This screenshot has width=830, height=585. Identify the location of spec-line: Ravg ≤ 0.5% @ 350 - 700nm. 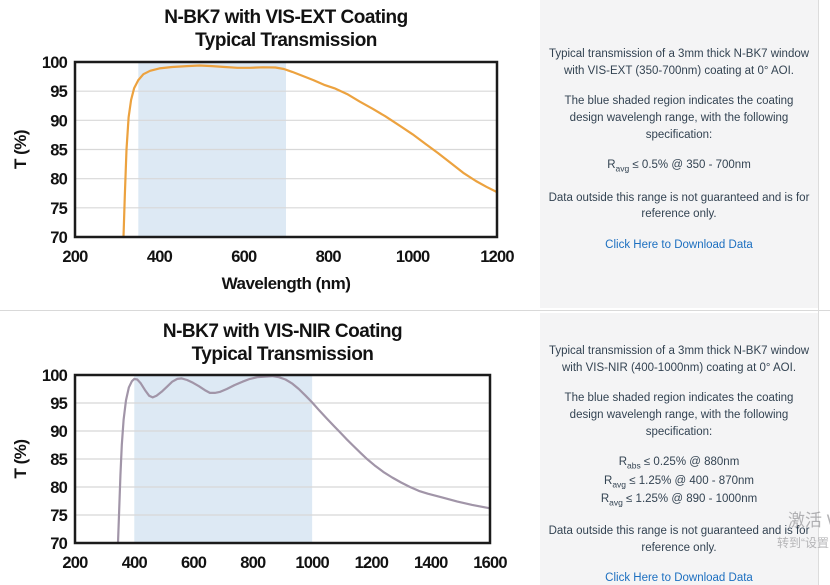
(679, 166).